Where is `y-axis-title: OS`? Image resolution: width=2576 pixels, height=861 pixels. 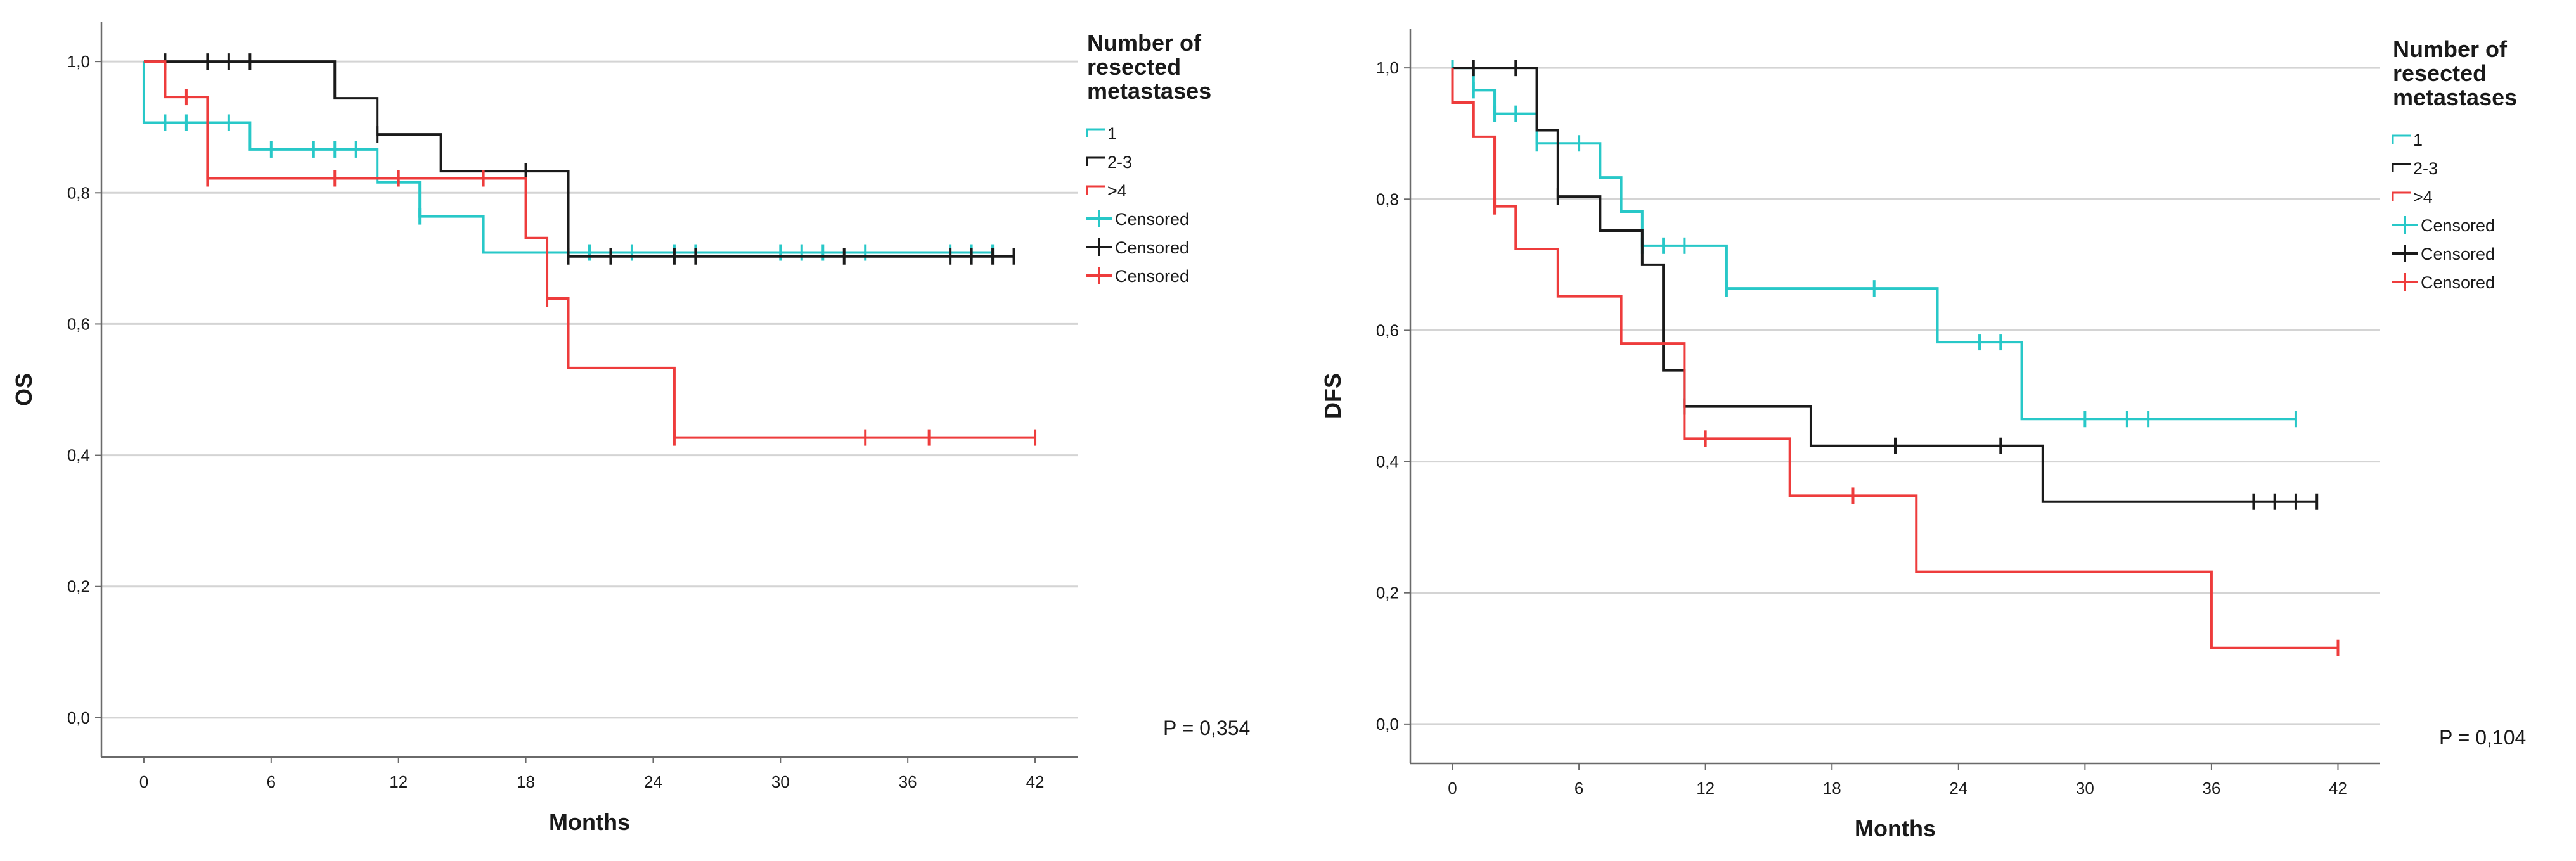
y-axis-title: OS is located at coordinates (24, 389).